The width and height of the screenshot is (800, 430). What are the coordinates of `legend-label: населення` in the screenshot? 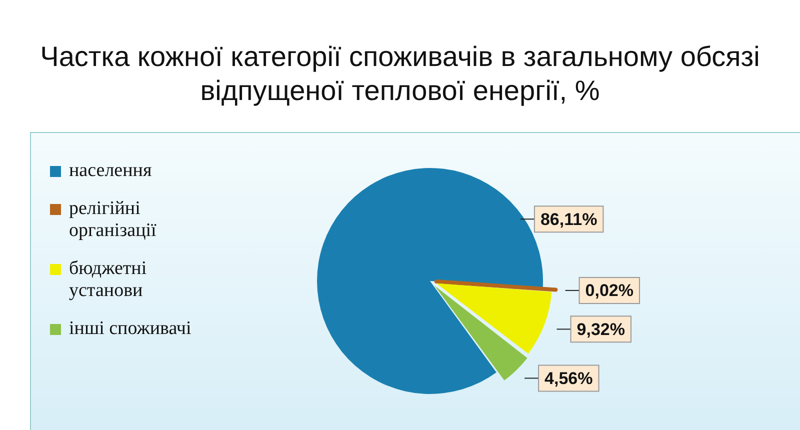 It's located at (110, 171).